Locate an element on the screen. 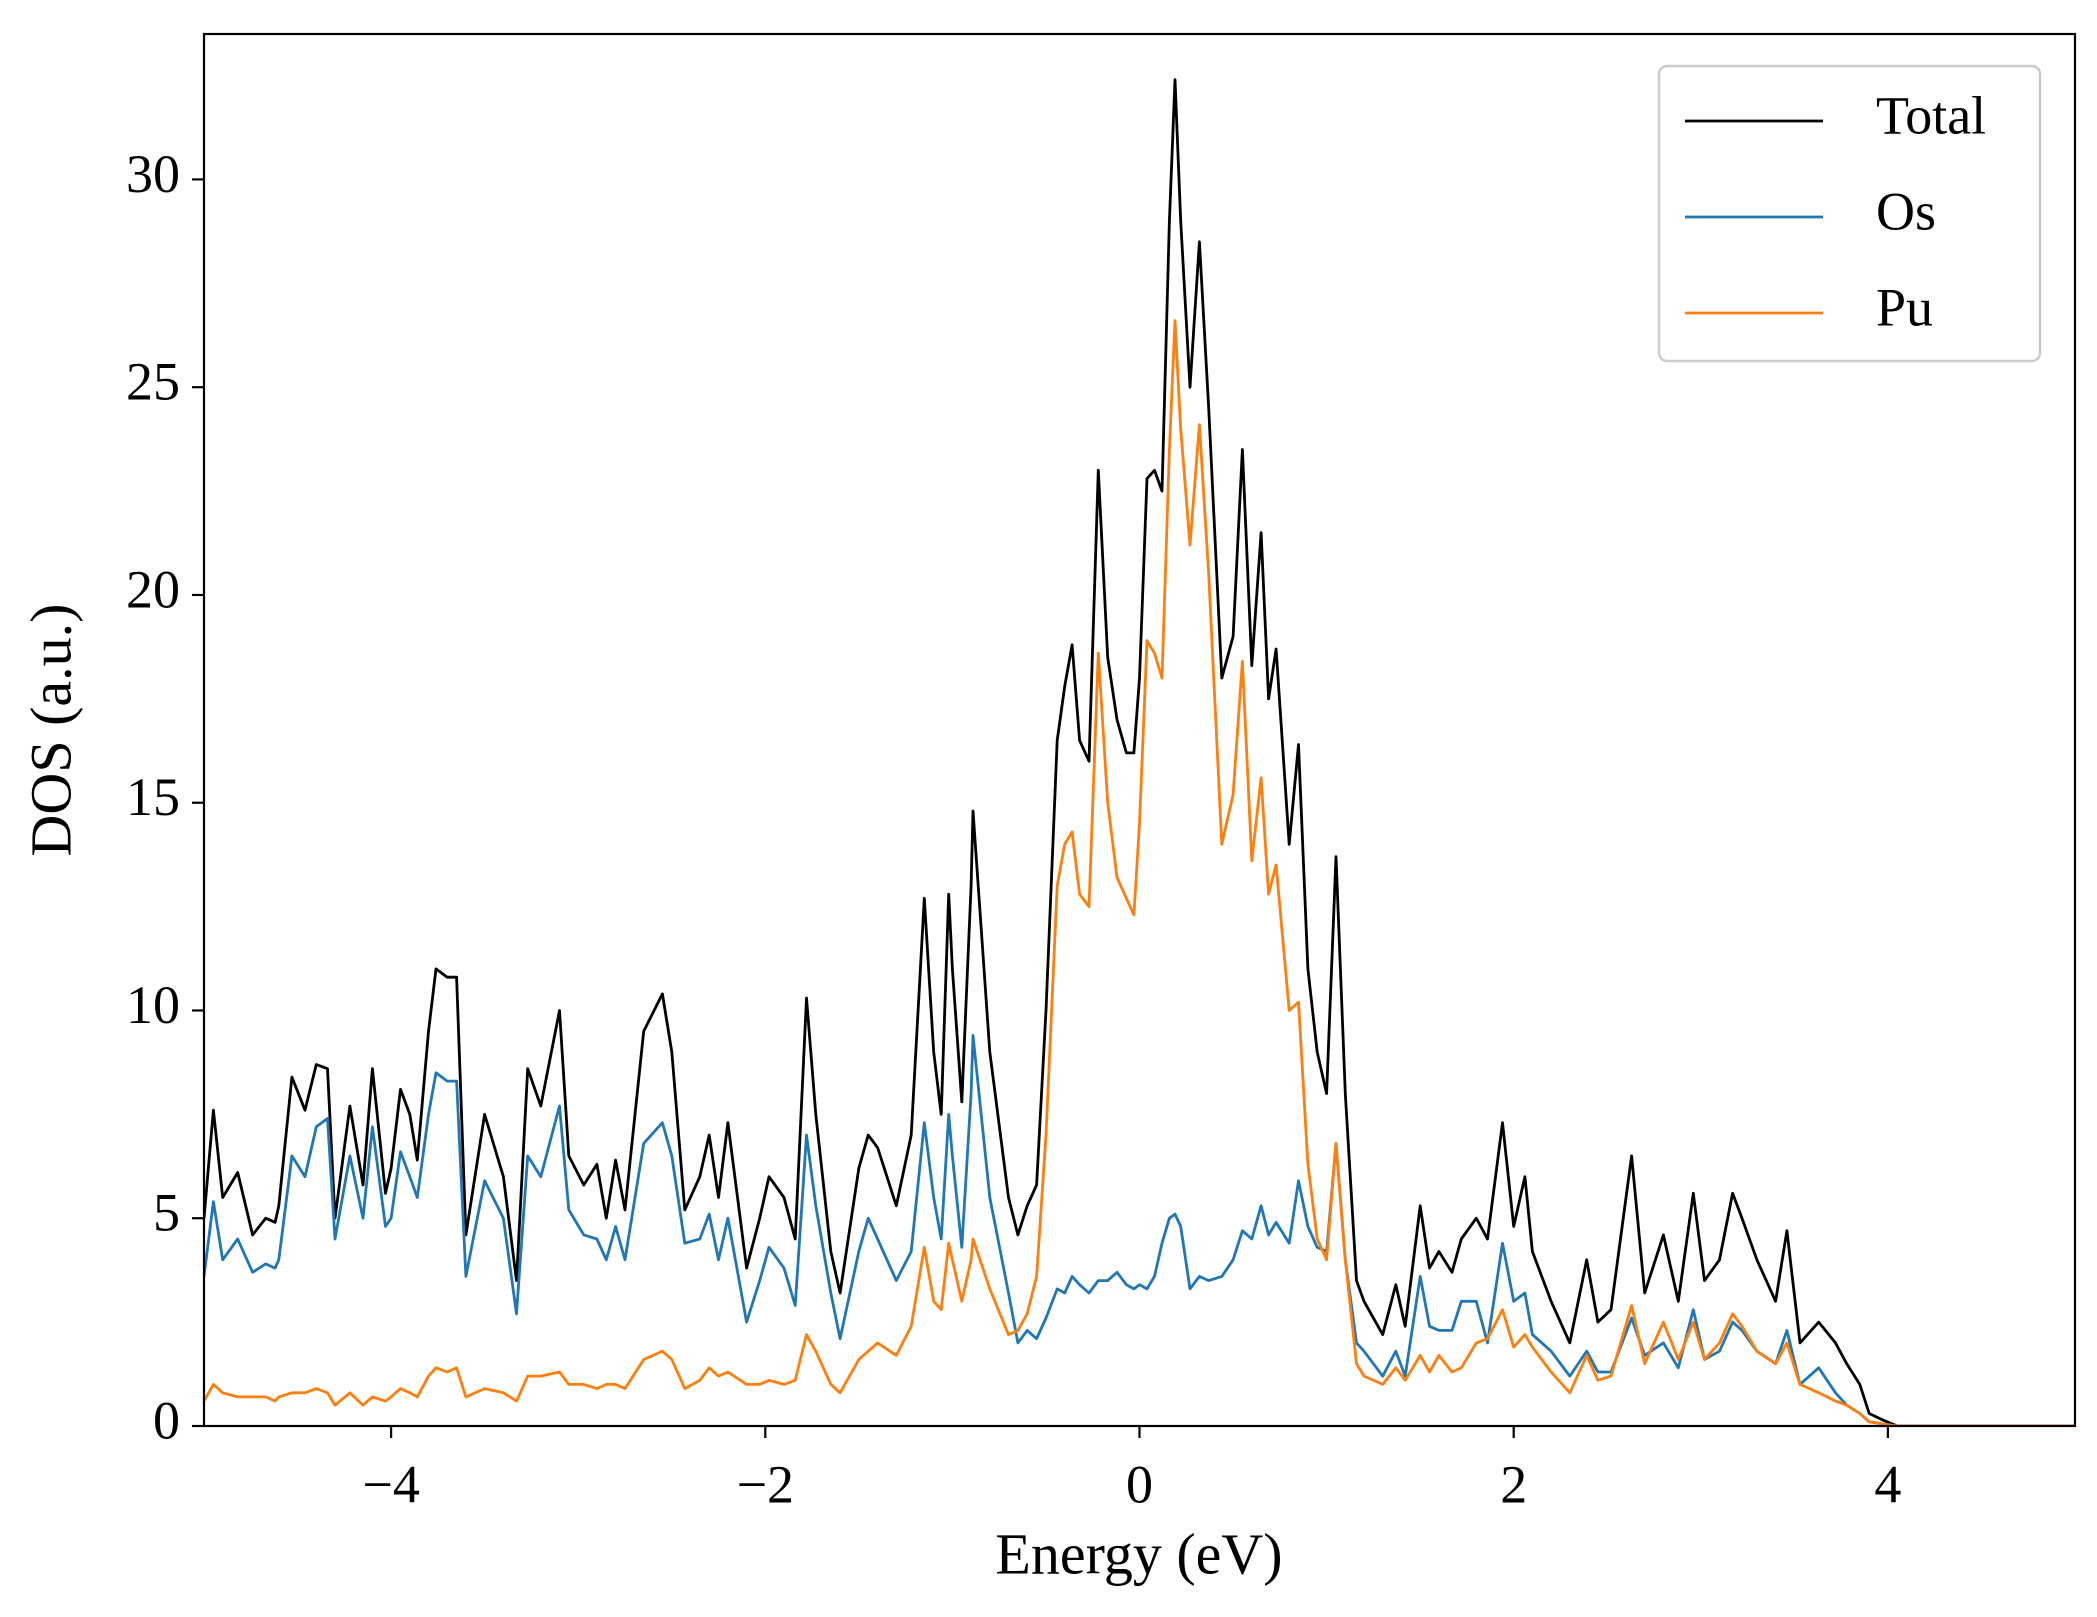  x-tick-label: −2 is located at coordinates (765, 1484).